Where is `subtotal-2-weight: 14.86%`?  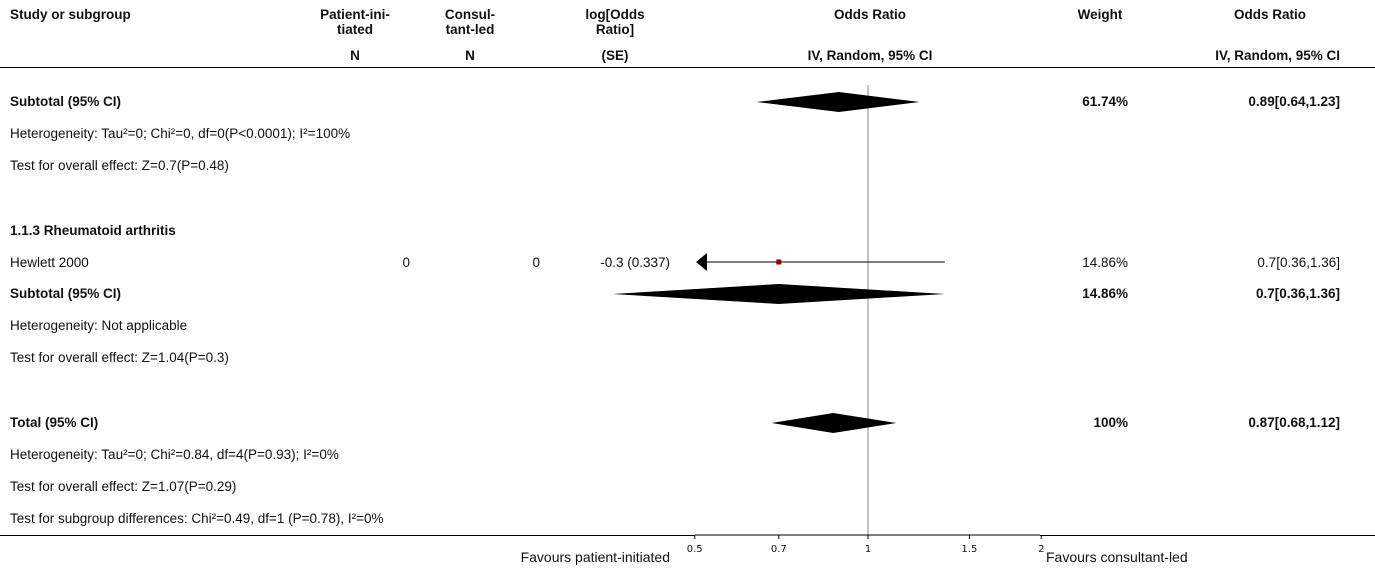 subtotal-2-weight: 14.86% is located at coordinates (1105, 293).